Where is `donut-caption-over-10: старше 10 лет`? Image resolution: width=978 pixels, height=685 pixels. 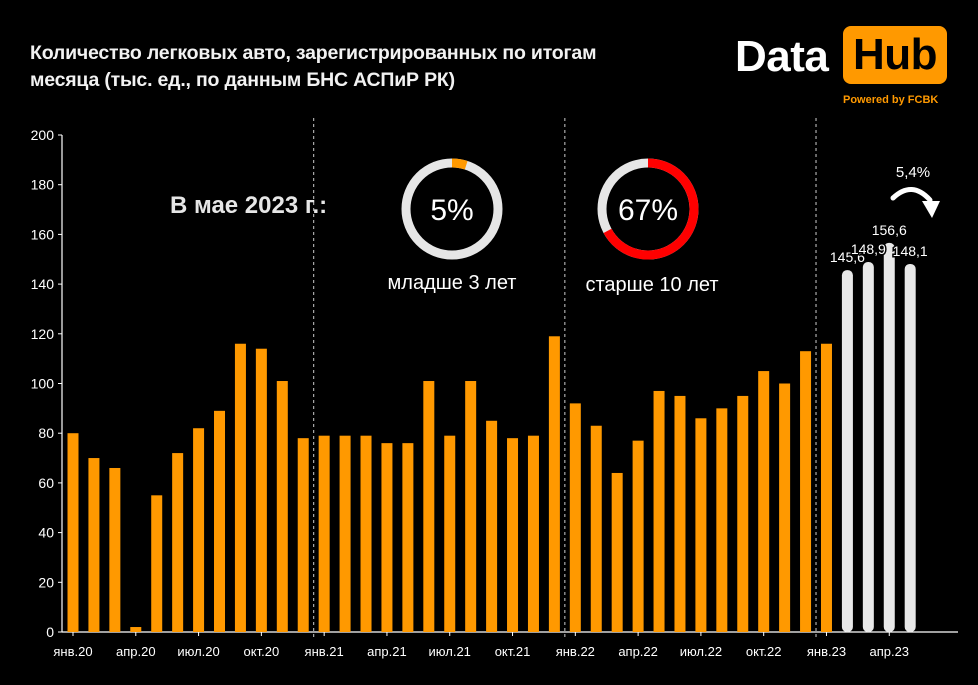 donut-caption-over-10: старше 10 лет is located at coordinates (652, 285).